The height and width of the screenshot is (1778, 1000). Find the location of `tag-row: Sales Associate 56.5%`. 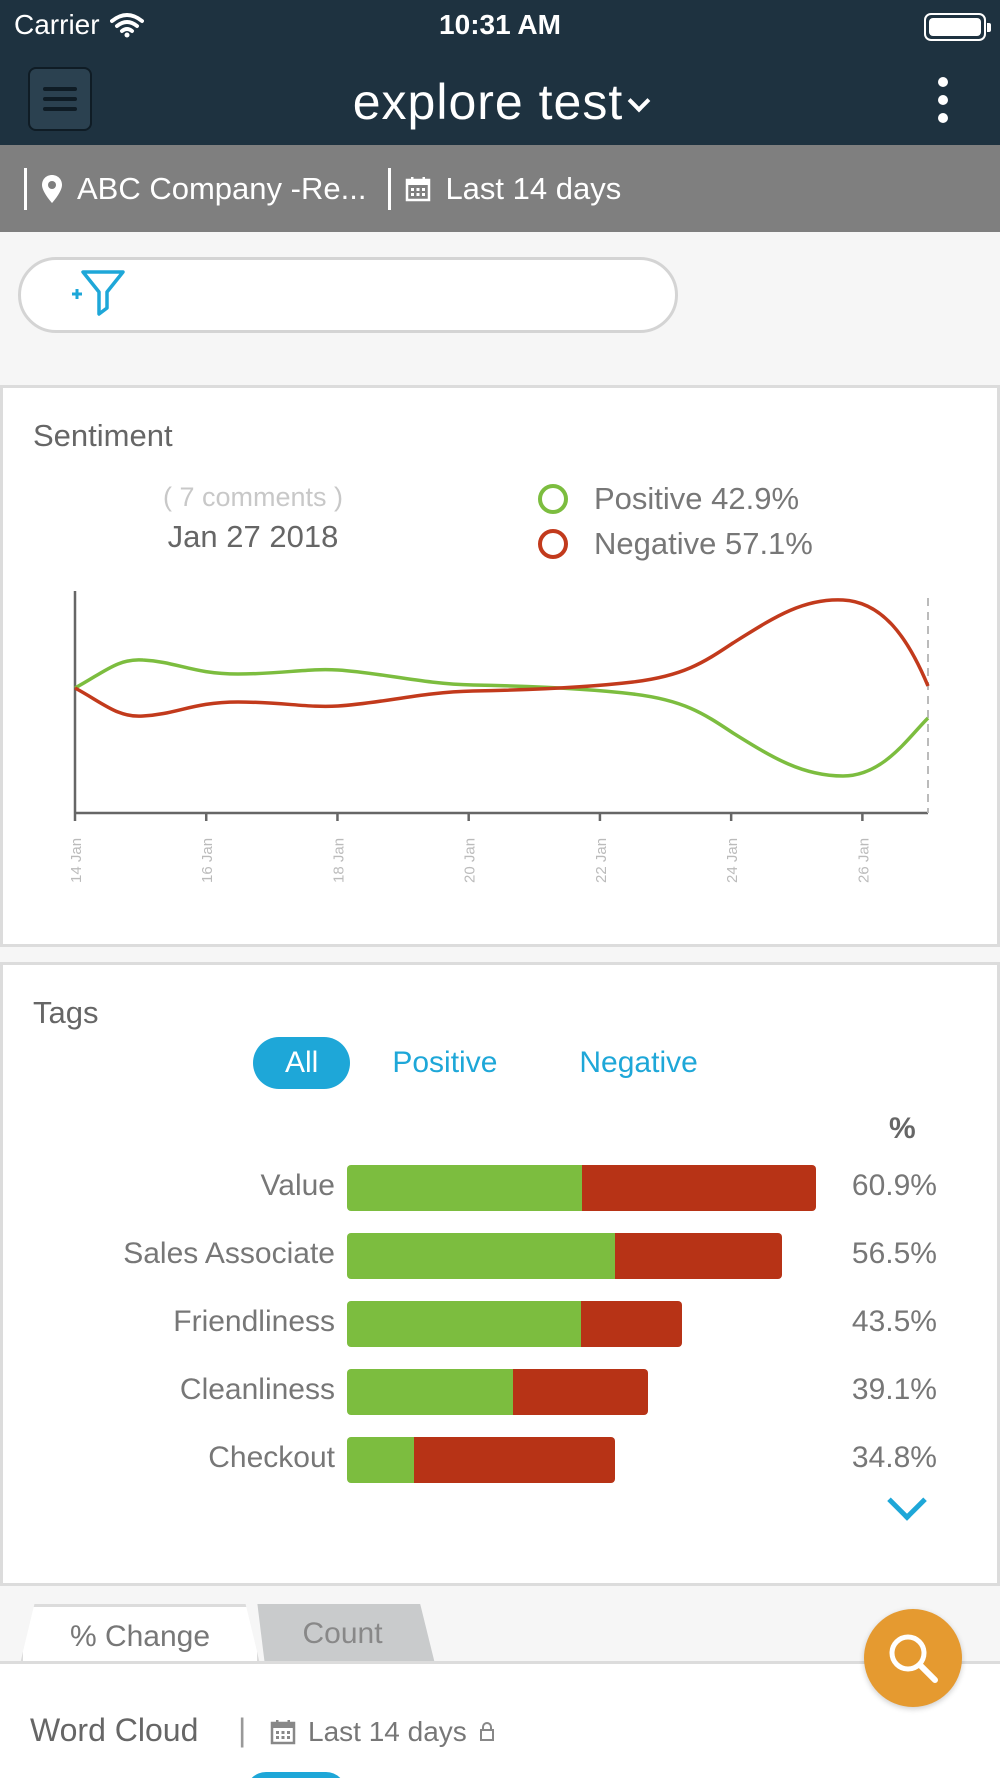

tag-row: Sales Associate 56.5% is located at coordinates (501, 1256).